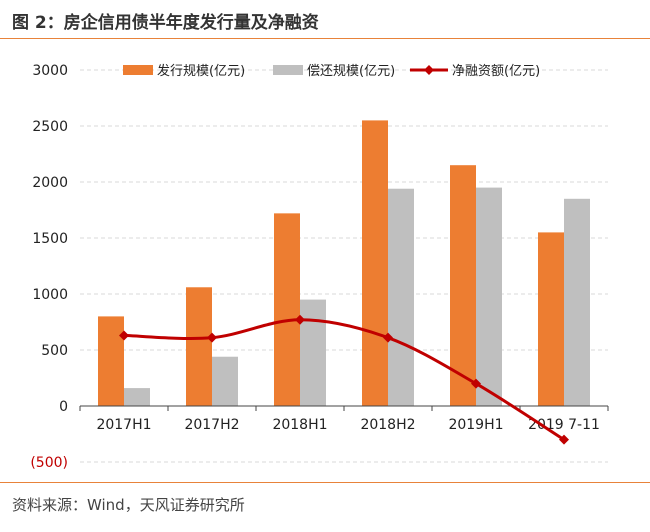 The image size is (650, 532). What do you see at coordinates (325, 482) in the screenshot?
I see `source-rule` at bounding box center [325, 482].